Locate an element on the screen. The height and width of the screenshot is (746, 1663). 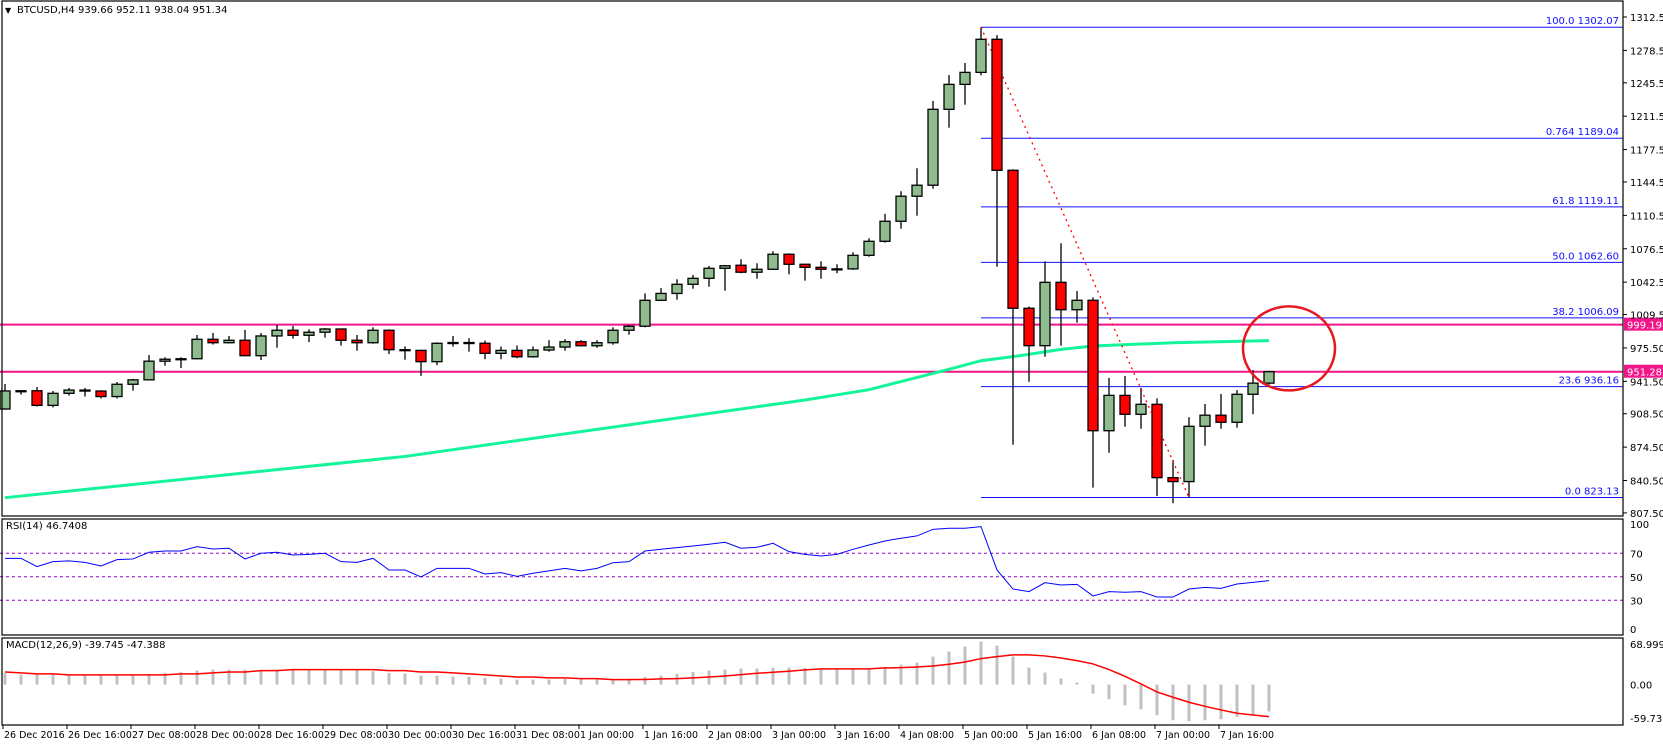
price-tick-label: 1042.50 is located at coordinates (1646, 283).